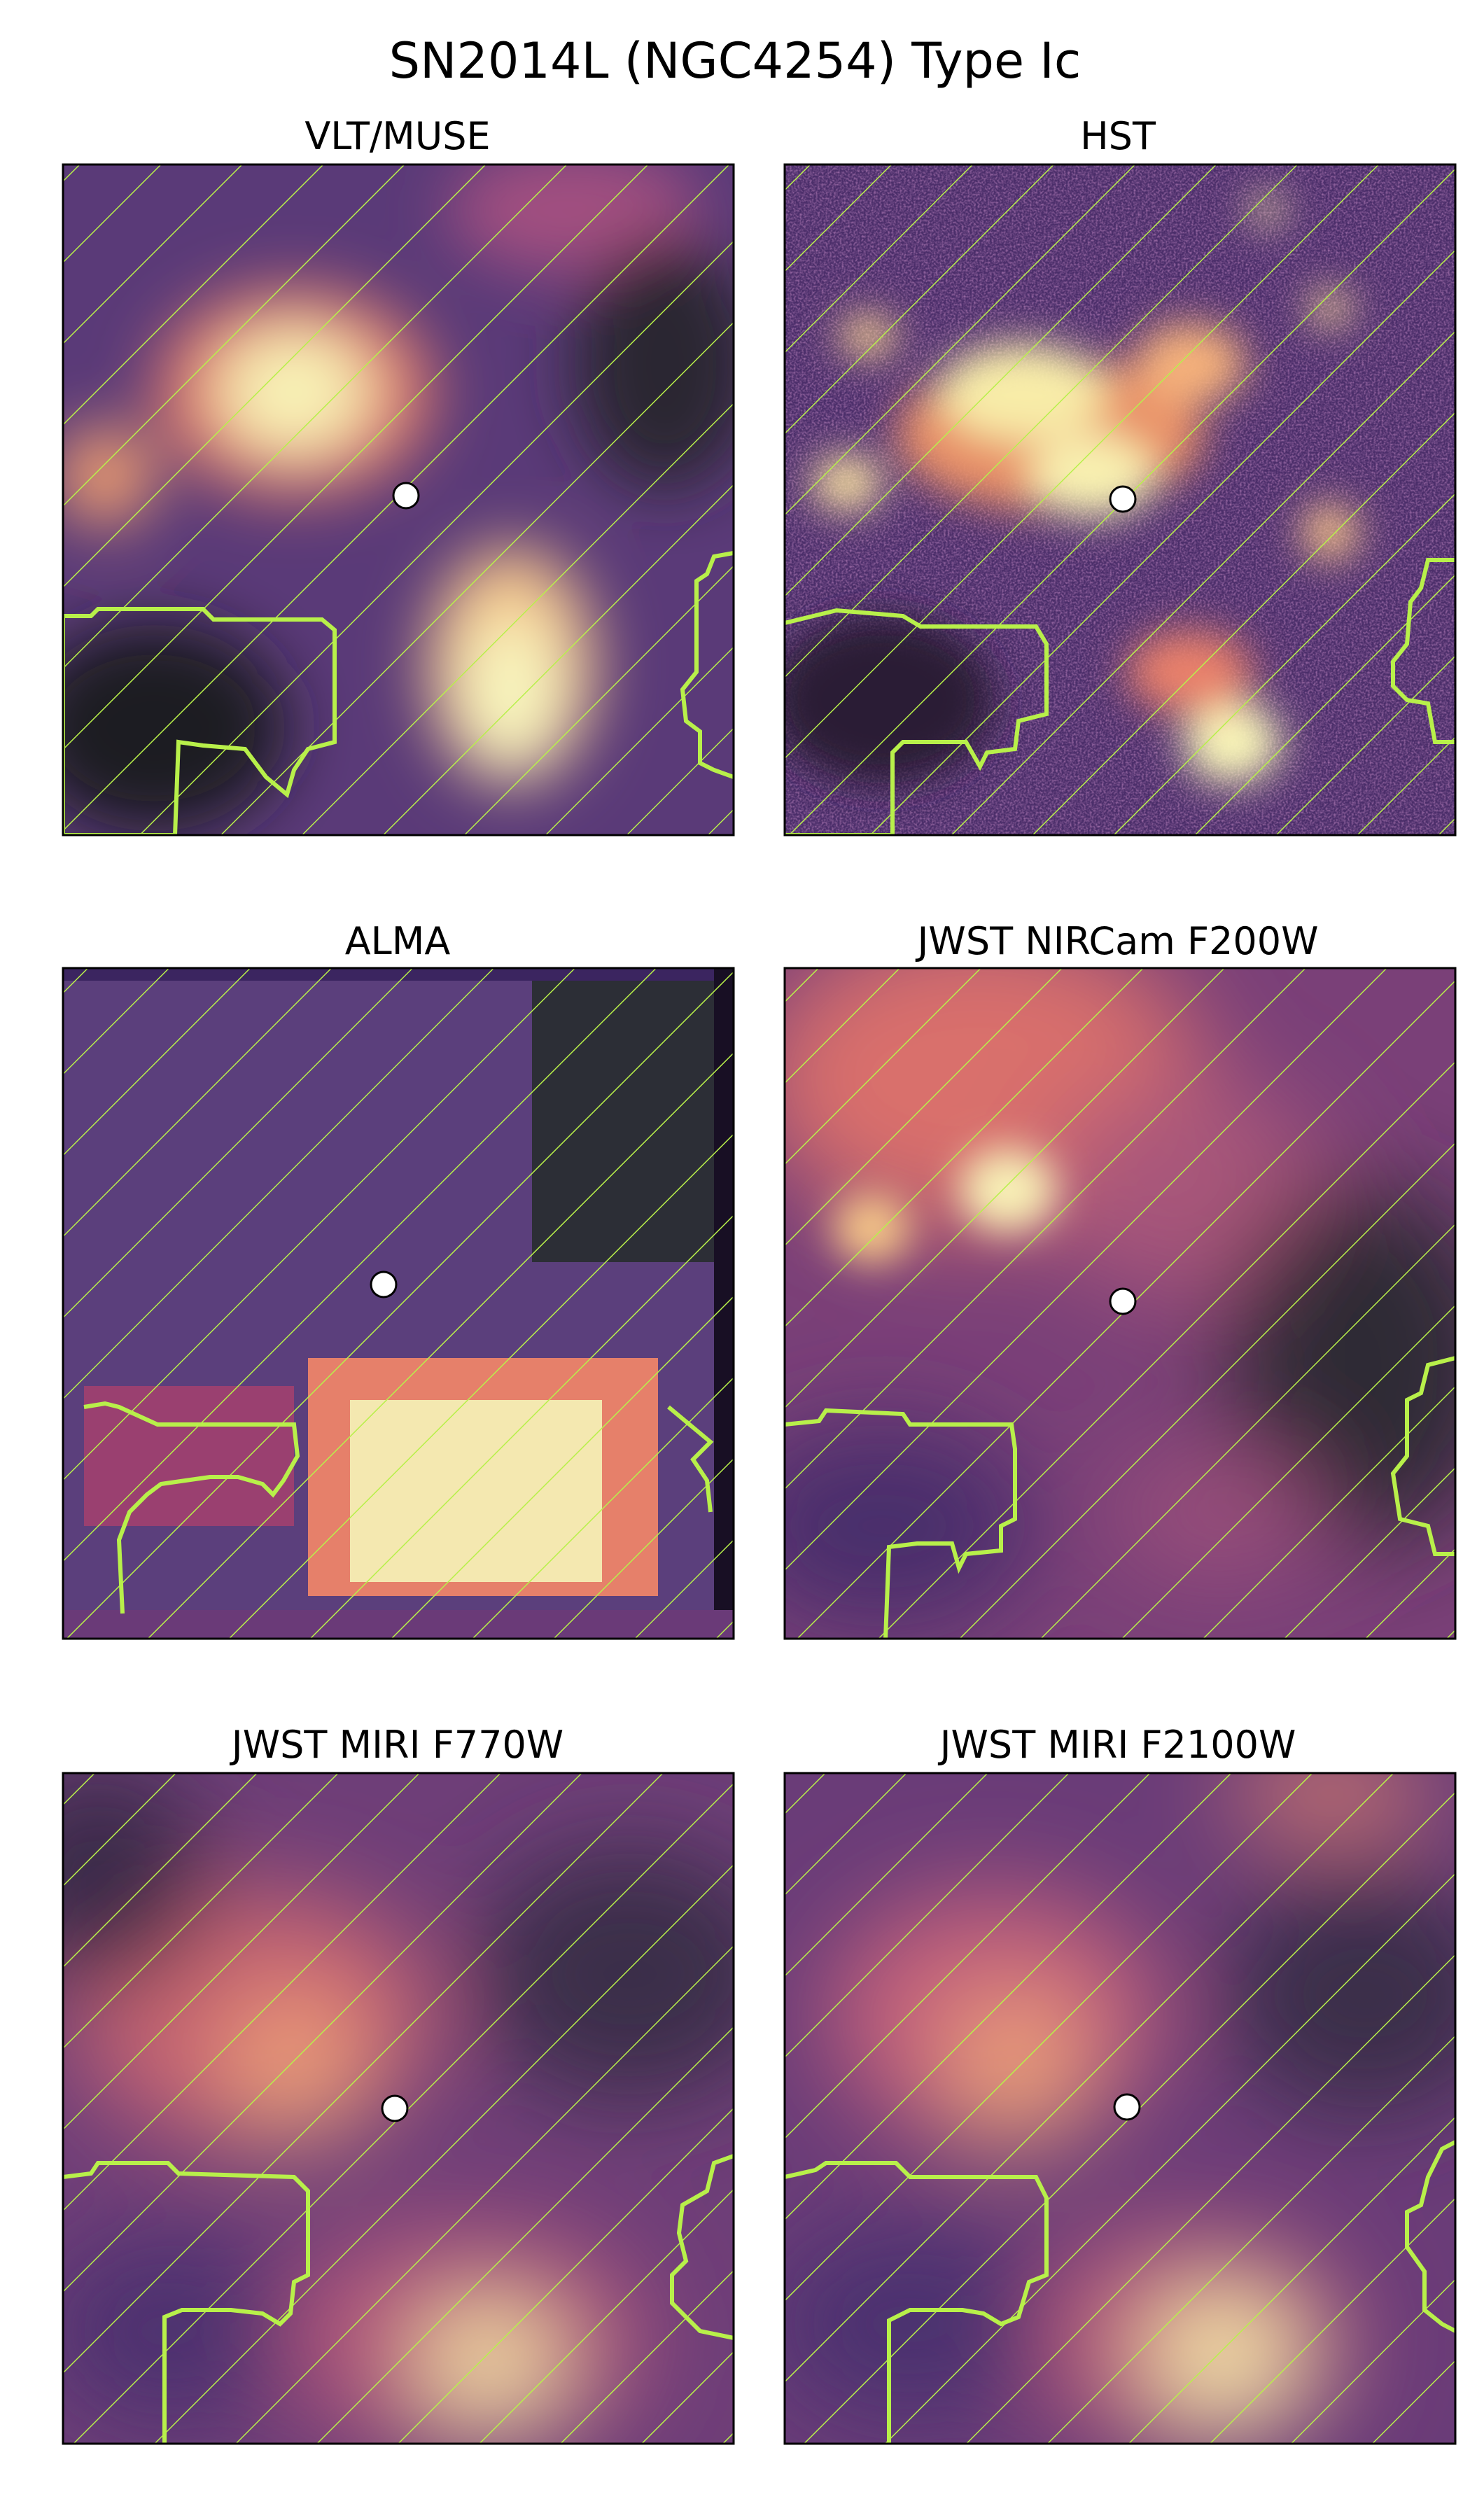 This screenshot has width=1470, height=2520. I want to click on panel-title-miri-f2100w: JWST MIRI F2100W, so click(1117, 1745).